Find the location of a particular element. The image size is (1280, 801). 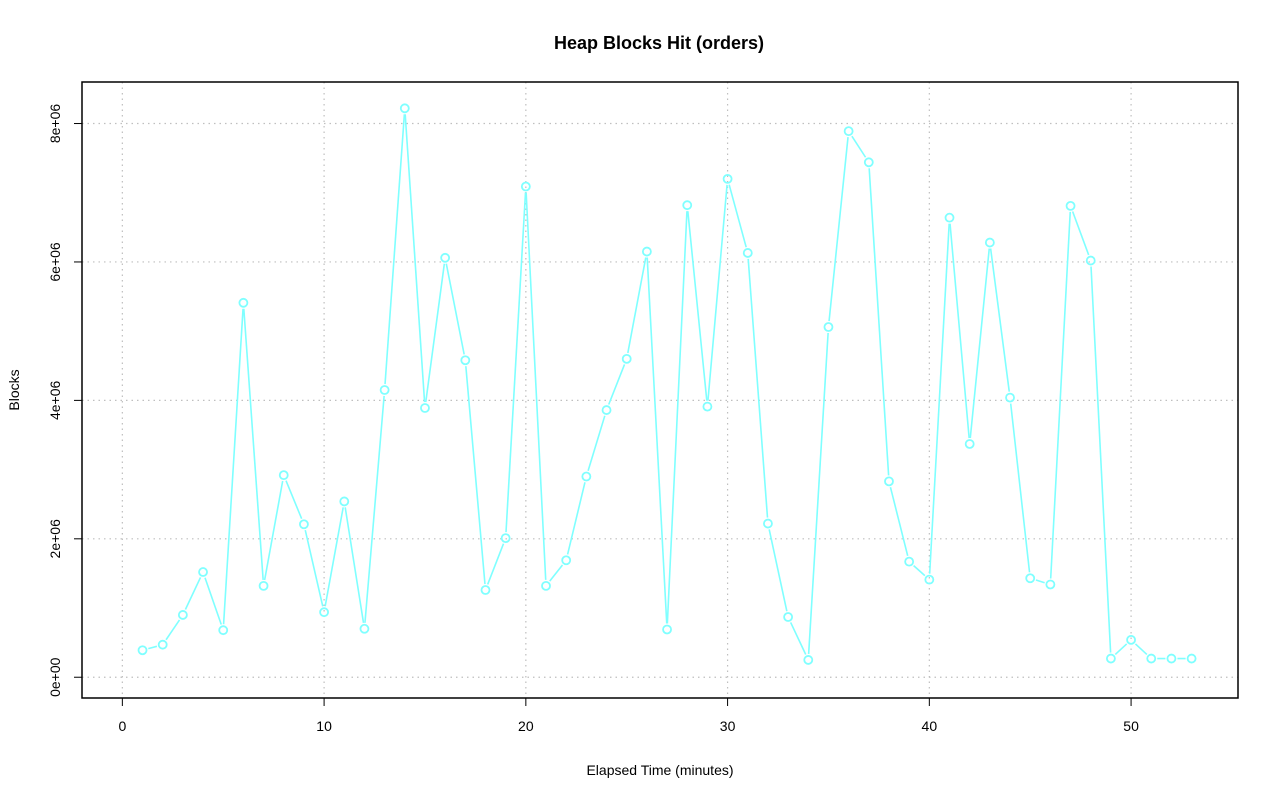

x-tick-label: 20 is located at coordinates (526, 726).